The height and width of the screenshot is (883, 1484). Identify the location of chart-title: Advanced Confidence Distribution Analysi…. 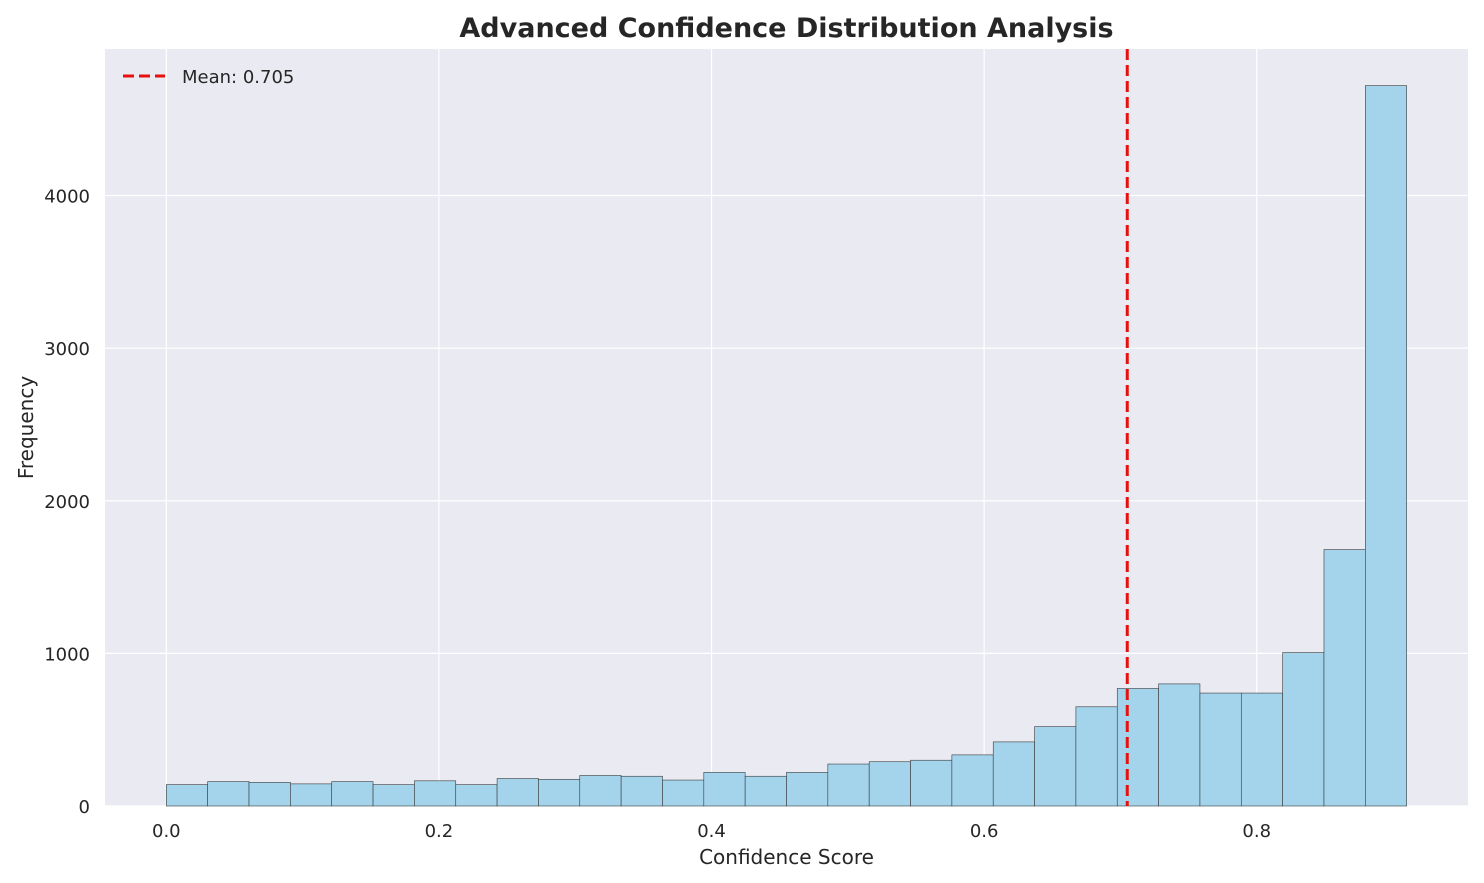
(786, 28).